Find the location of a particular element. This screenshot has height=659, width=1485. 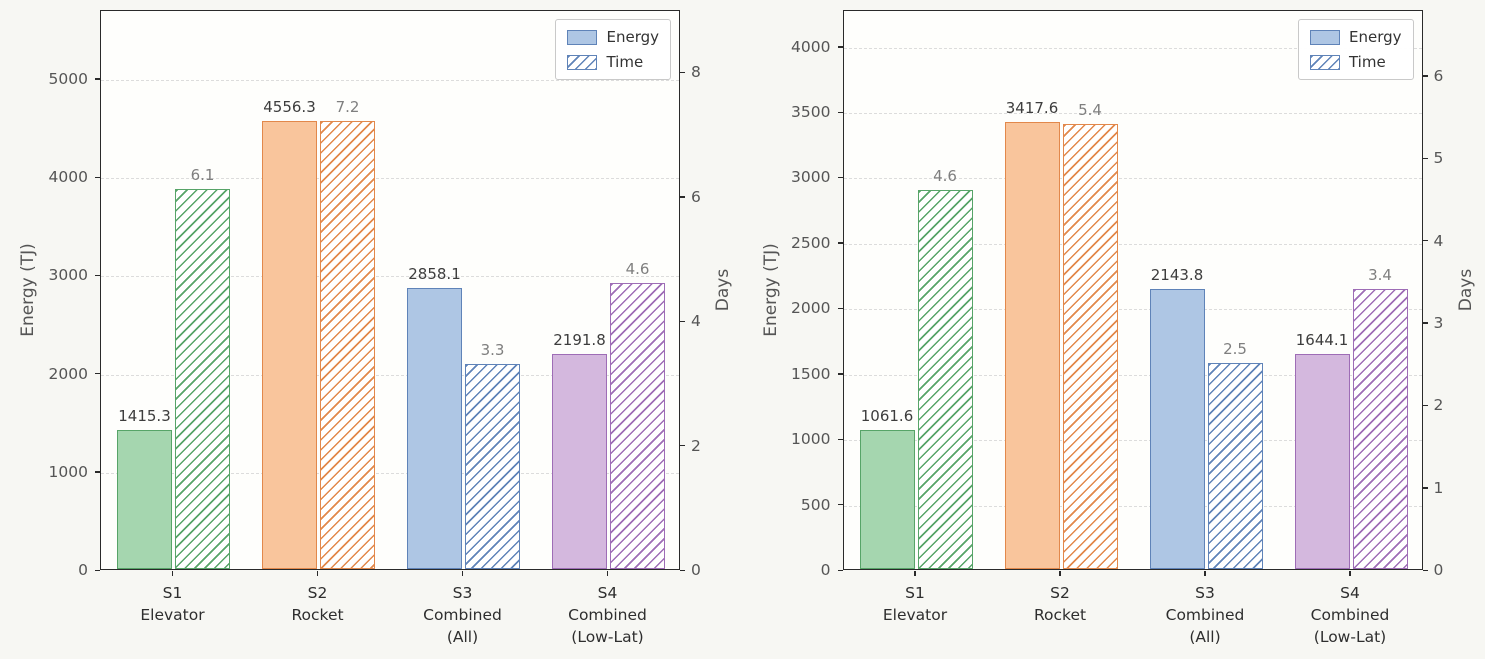

y-axis-tick-label-left: 2500 is located at coordinates (811, 242).